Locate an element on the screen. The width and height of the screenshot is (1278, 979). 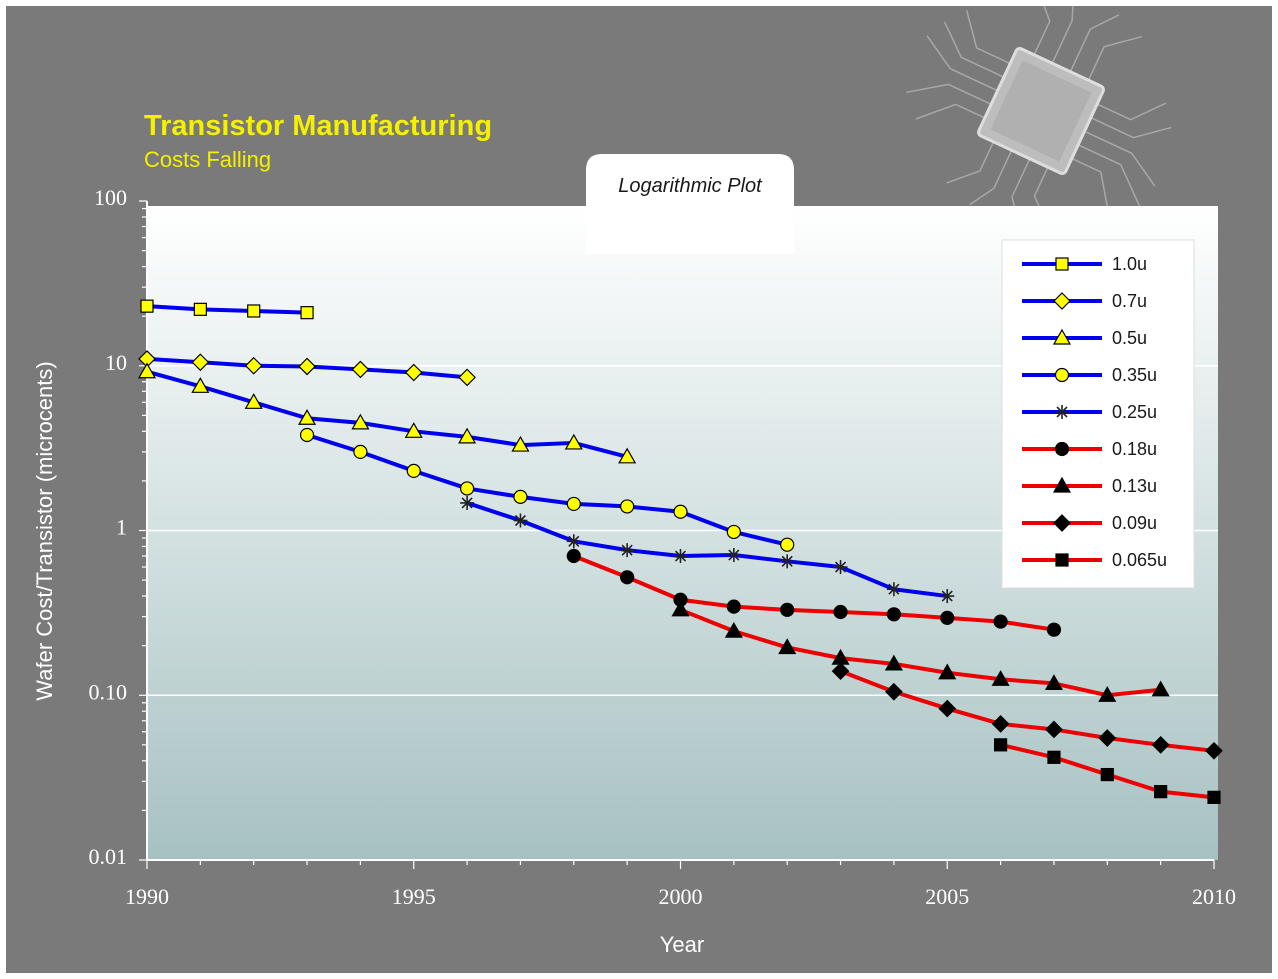
series-0.065u is located at coordinates (1107, 771).